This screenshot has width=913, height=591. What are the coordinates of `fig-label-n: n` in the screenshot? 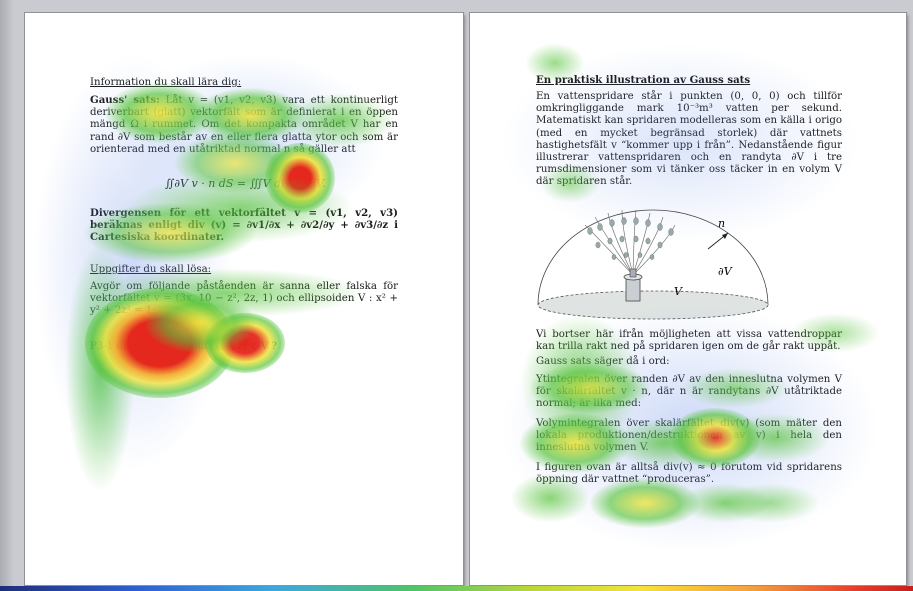 It's located at (721, 223).